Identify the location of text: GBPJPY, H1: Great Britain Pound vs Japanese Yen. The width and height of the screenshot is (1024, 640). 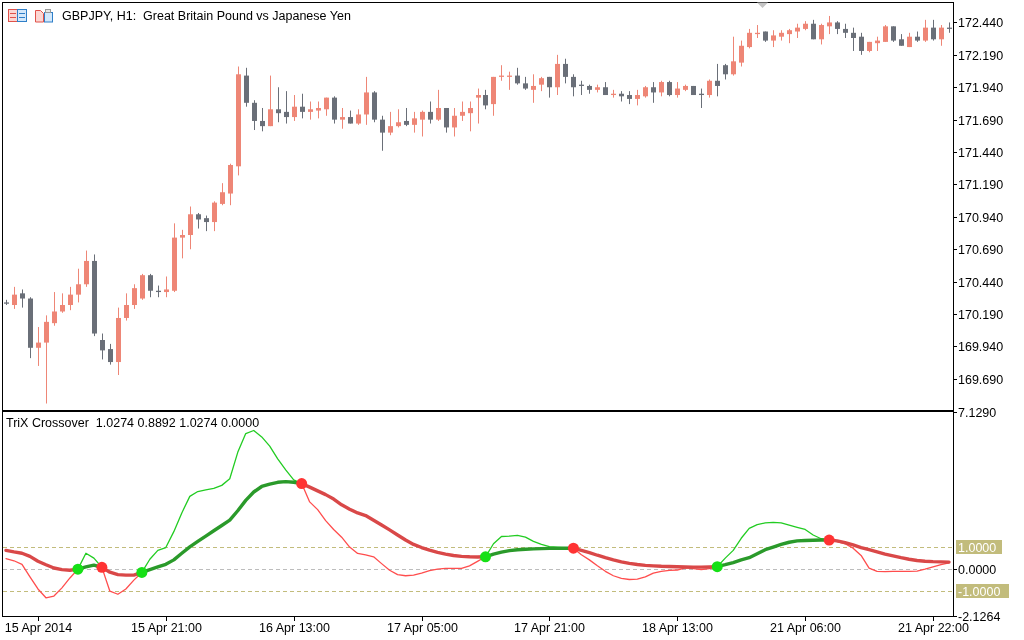
(206, 16).